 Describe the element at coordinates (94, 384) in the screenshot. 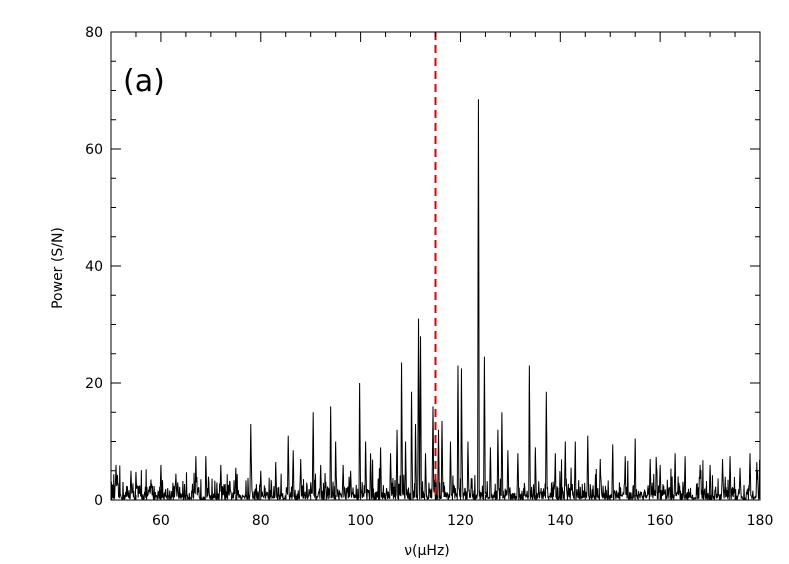

I see `y-tick-label: 20` at that location.